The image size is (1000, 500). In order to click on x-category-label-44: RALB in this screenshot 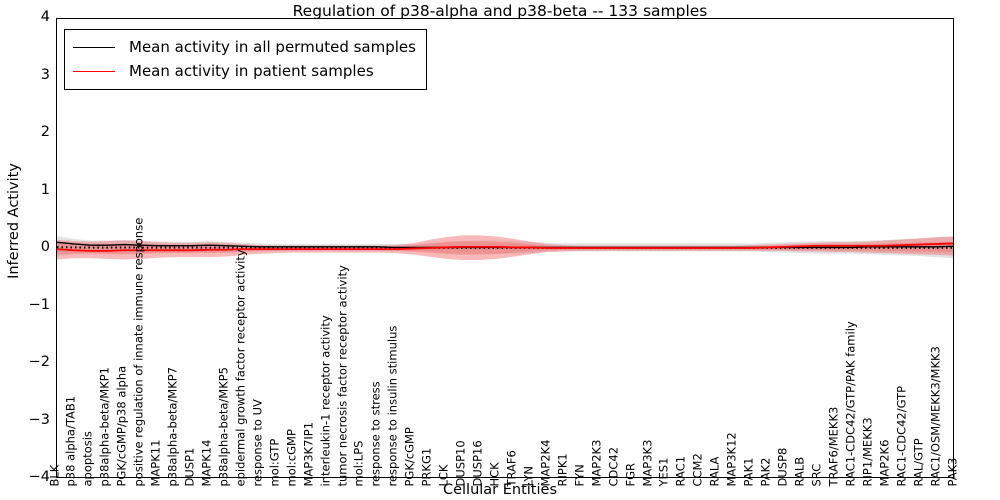, I will do `click(799, 471)`.